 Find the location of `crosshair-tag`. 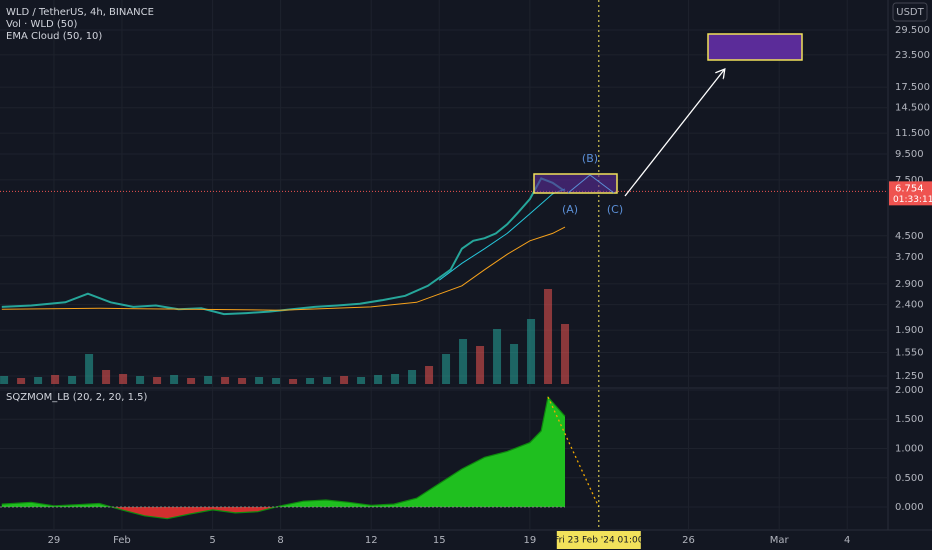

crosshair-tag is located at coordinates (598, 540).